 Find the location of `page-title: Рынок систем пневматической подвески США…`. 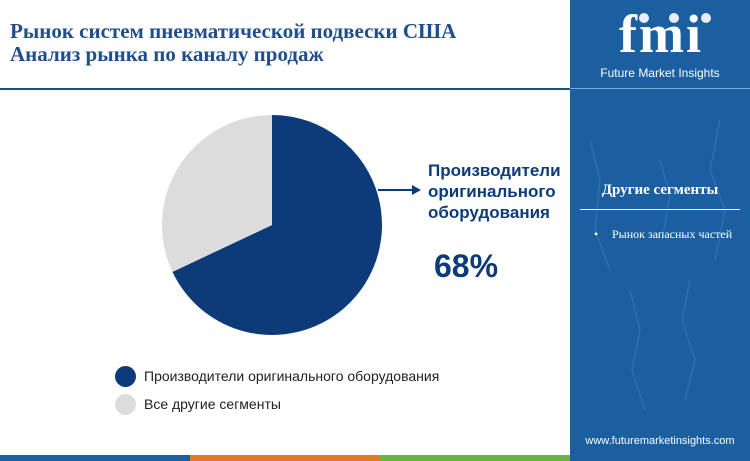

page-title: Рынок систем пневматической подвески США… is located at coordinates (233, 43).